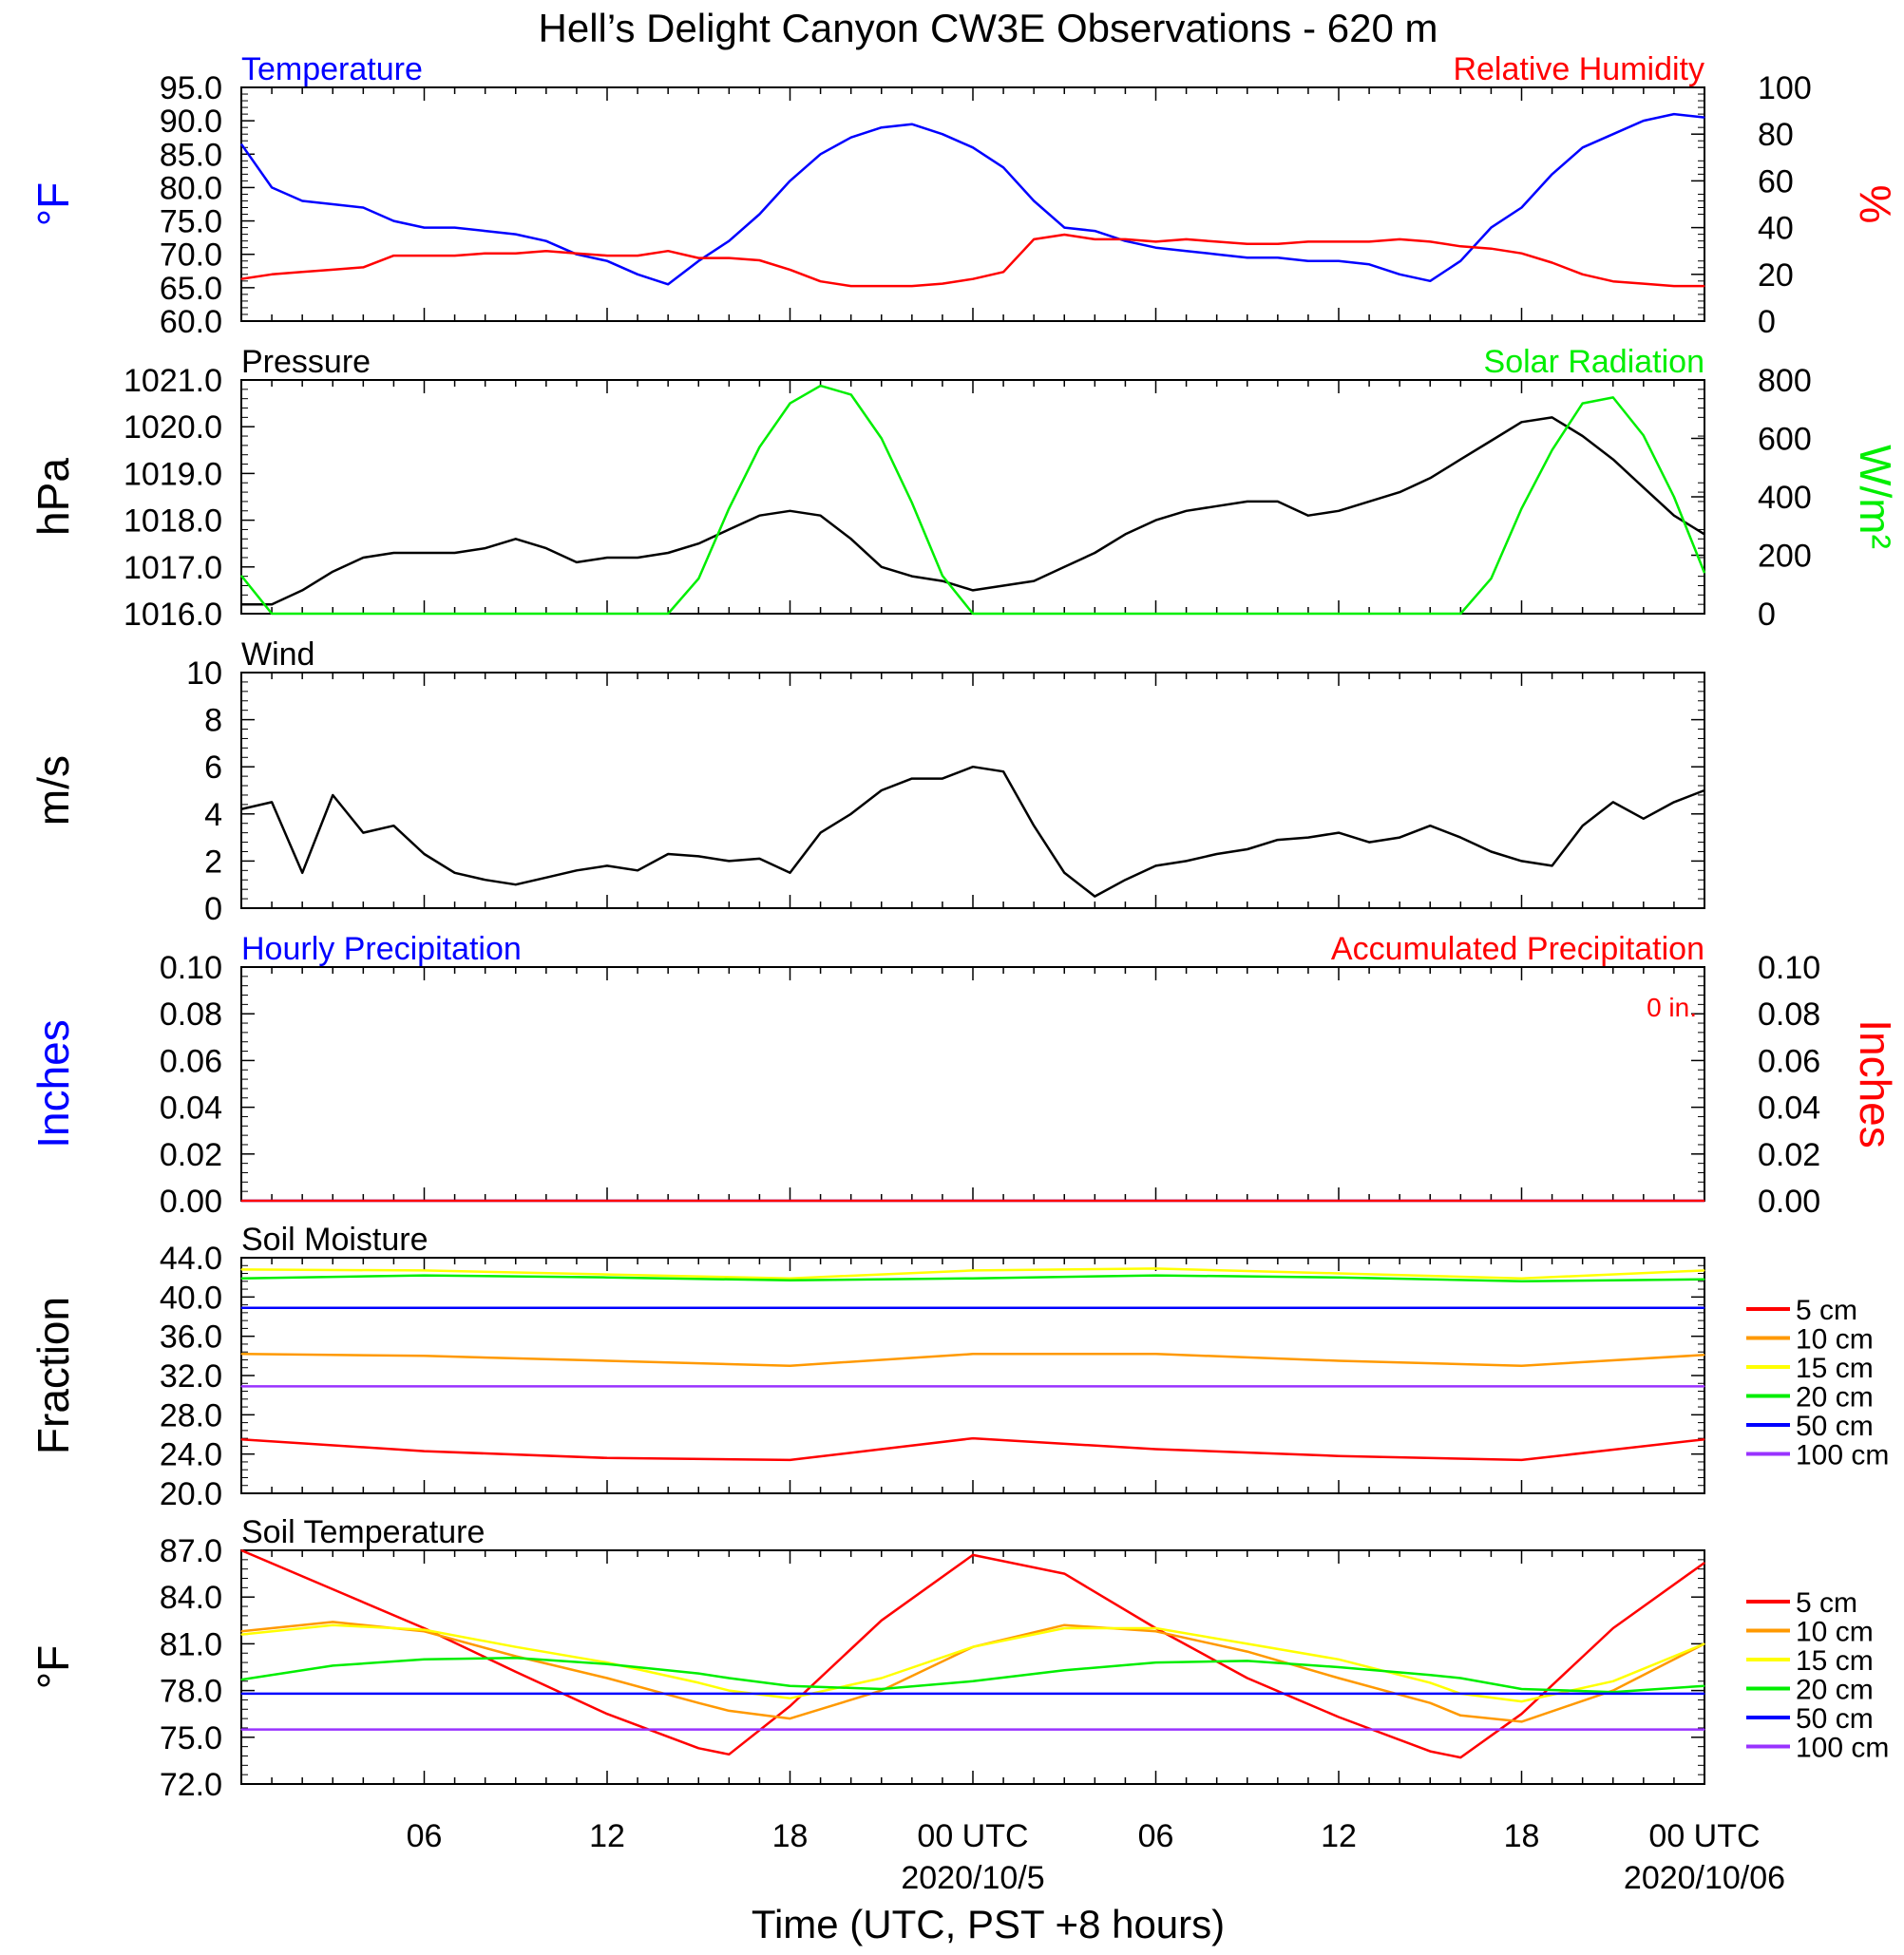  I want to click on y-axis-label-left: Fraction, so click(53, 1375).